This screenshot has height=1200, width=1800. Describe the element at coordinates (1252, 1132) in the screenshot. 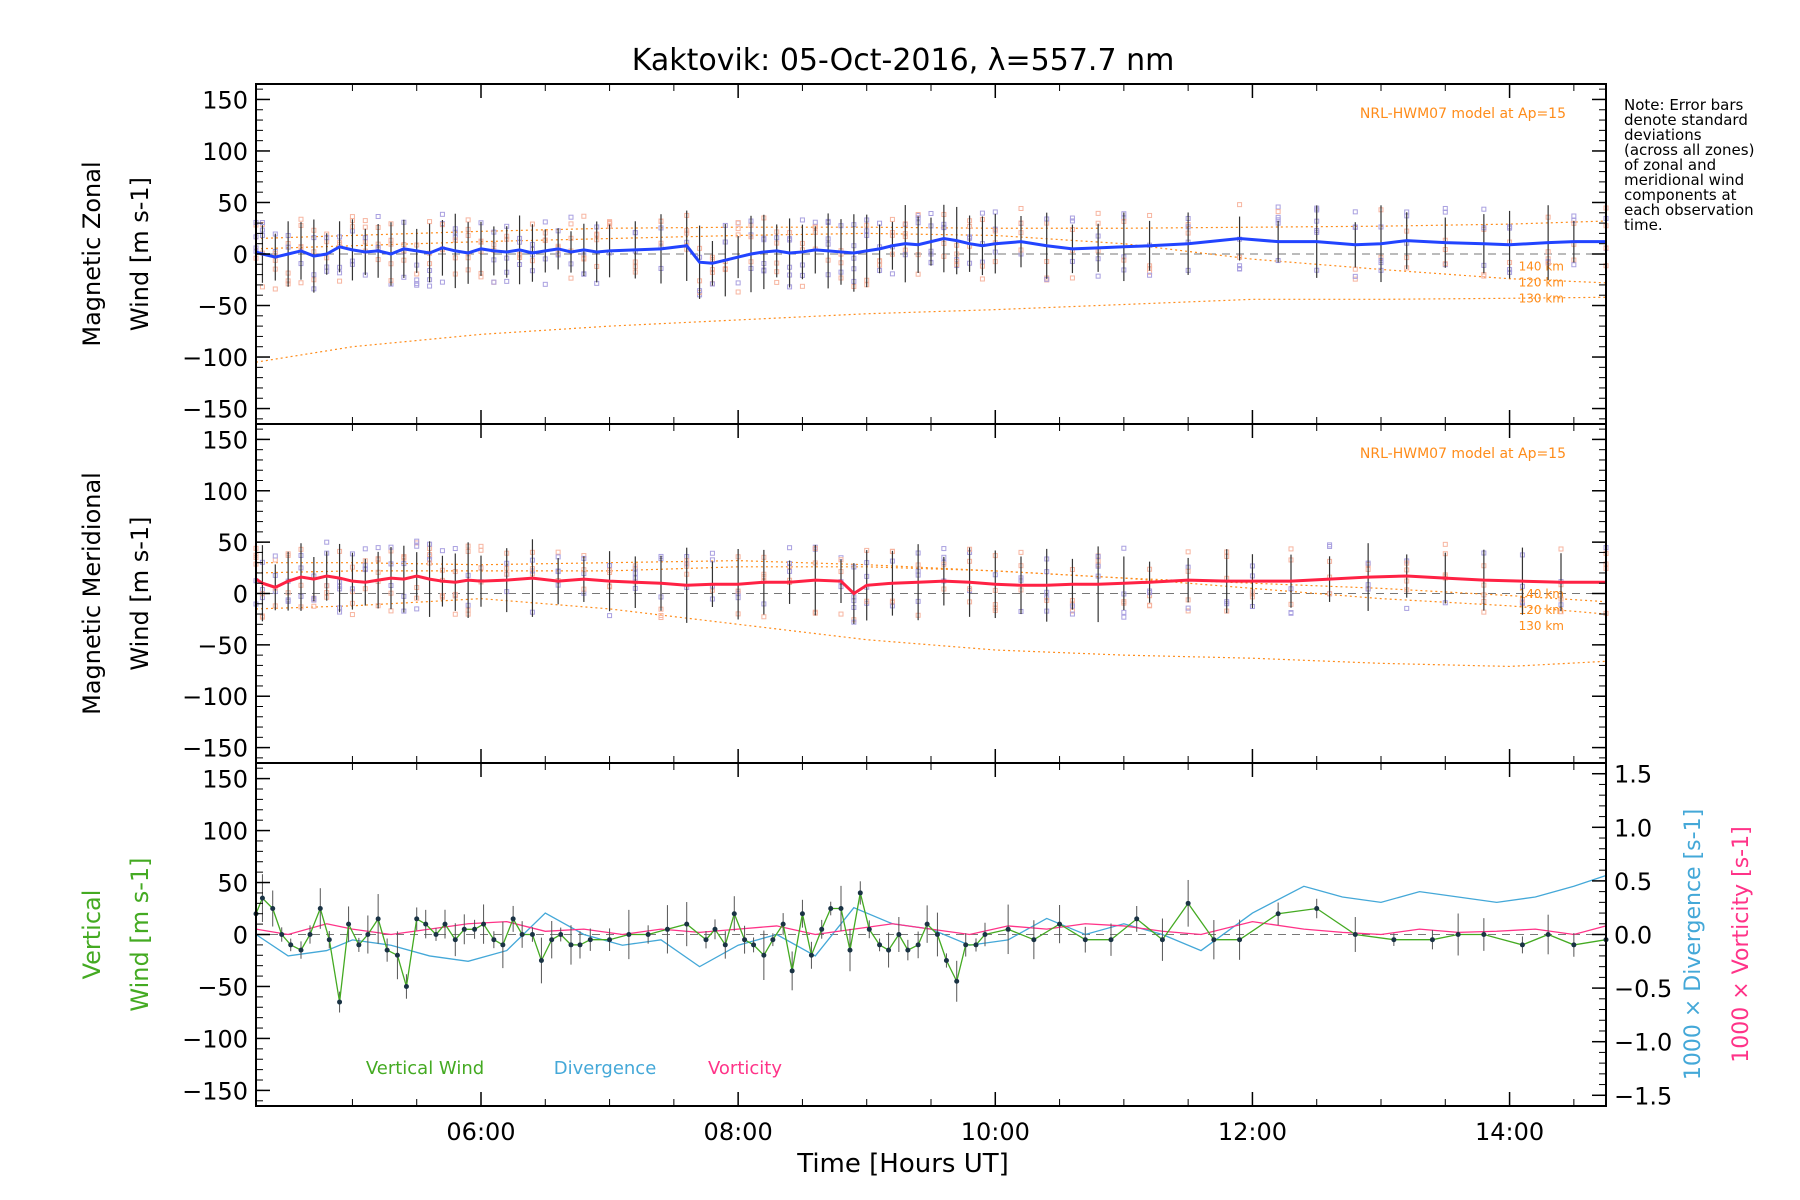

I see `x-tick-label: 12:00` at that location.